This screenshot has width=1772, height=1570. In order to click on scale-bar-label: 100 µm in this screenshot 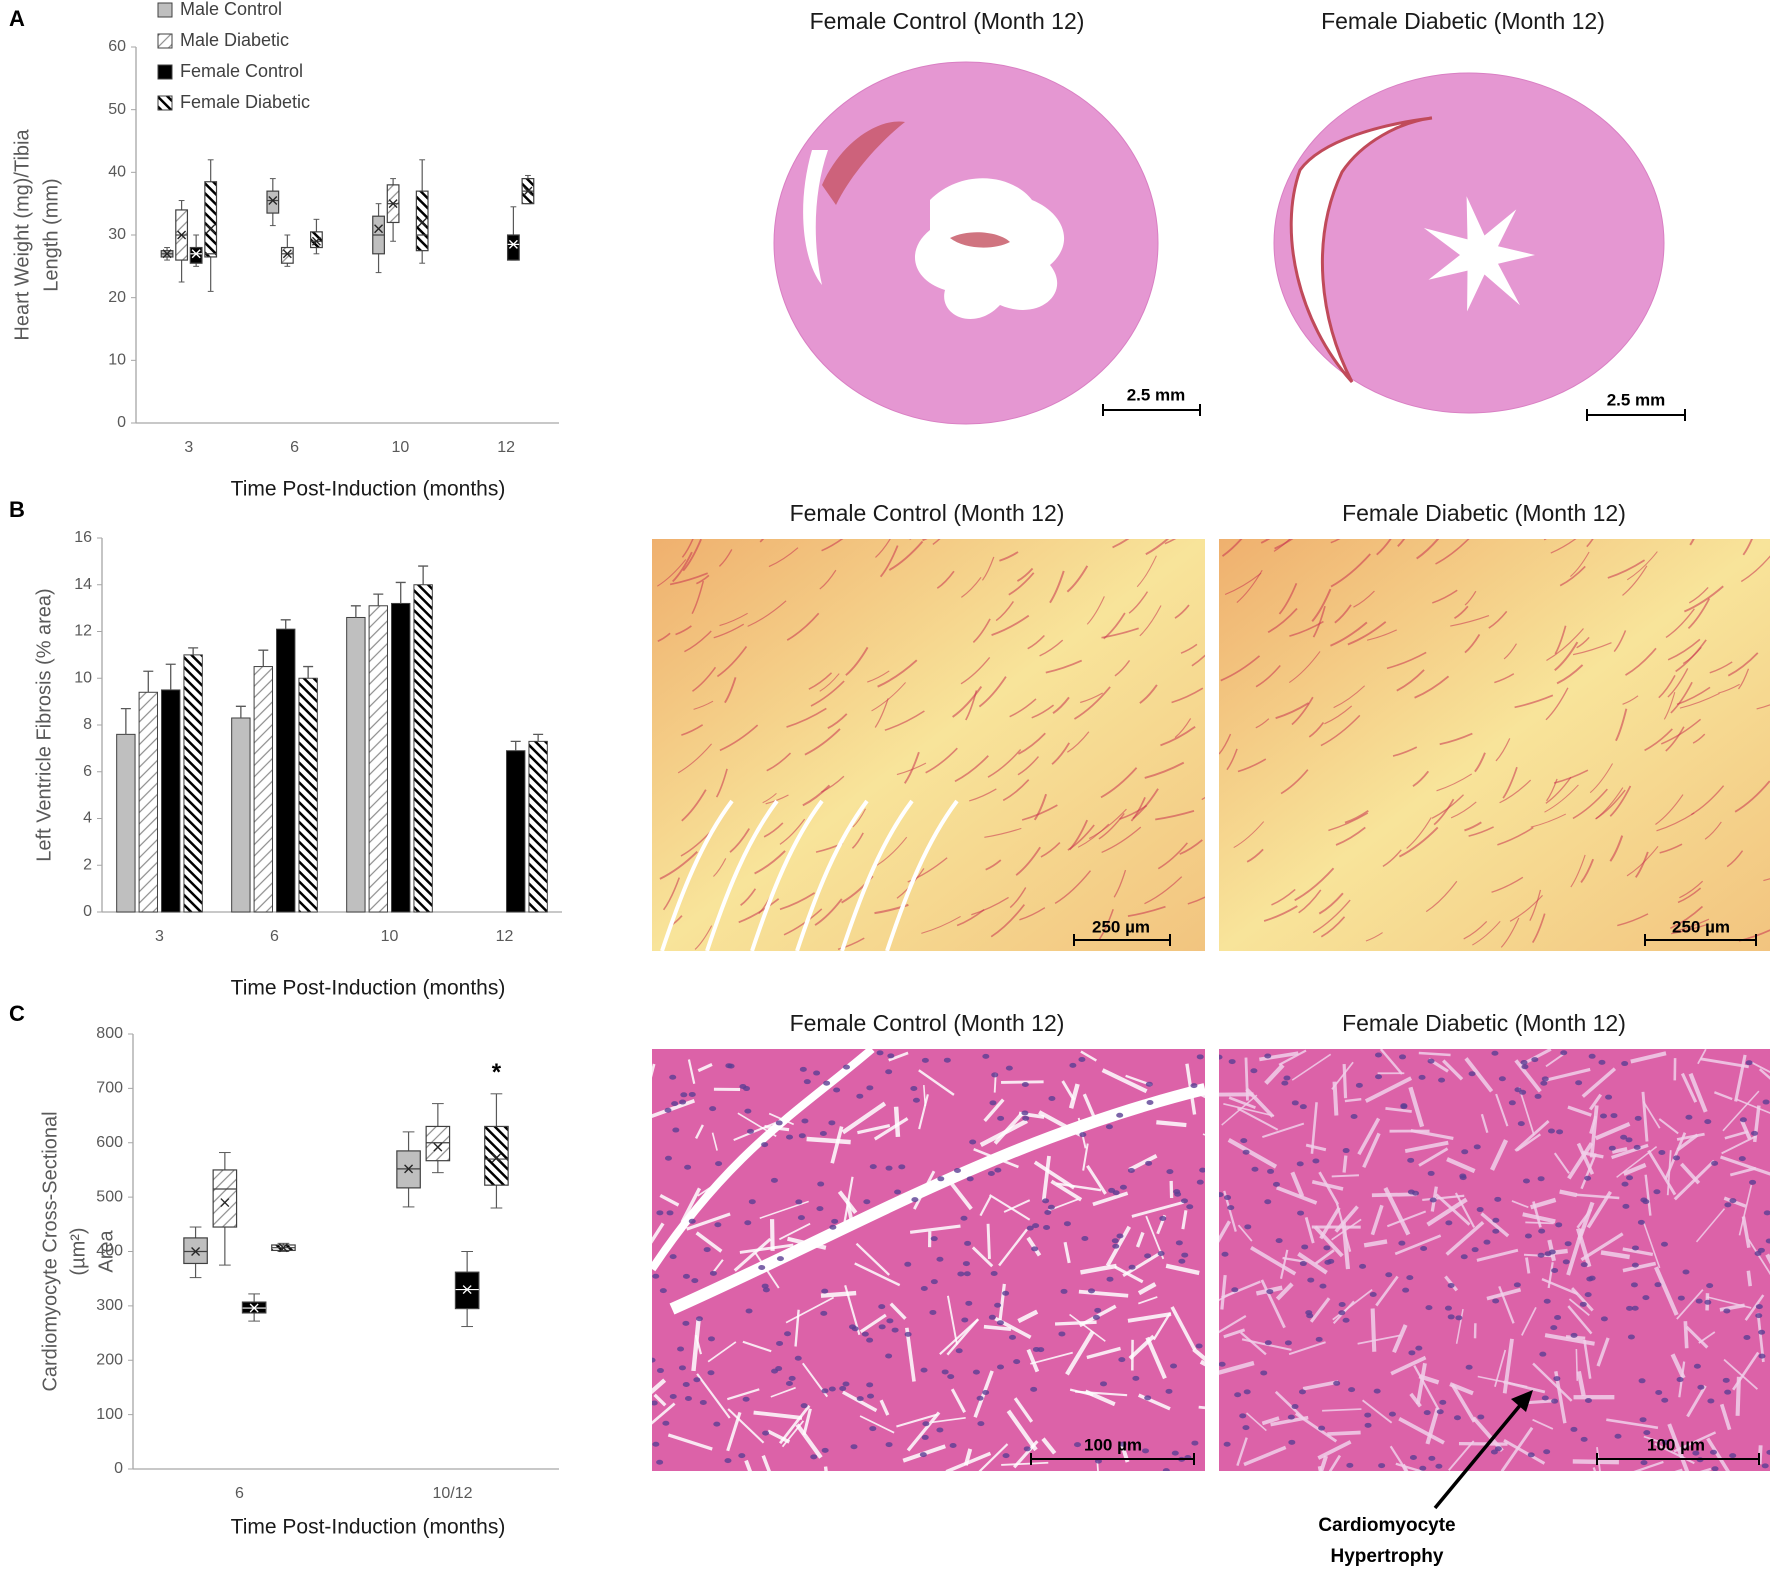, I will do `click(1676, 1444)`.